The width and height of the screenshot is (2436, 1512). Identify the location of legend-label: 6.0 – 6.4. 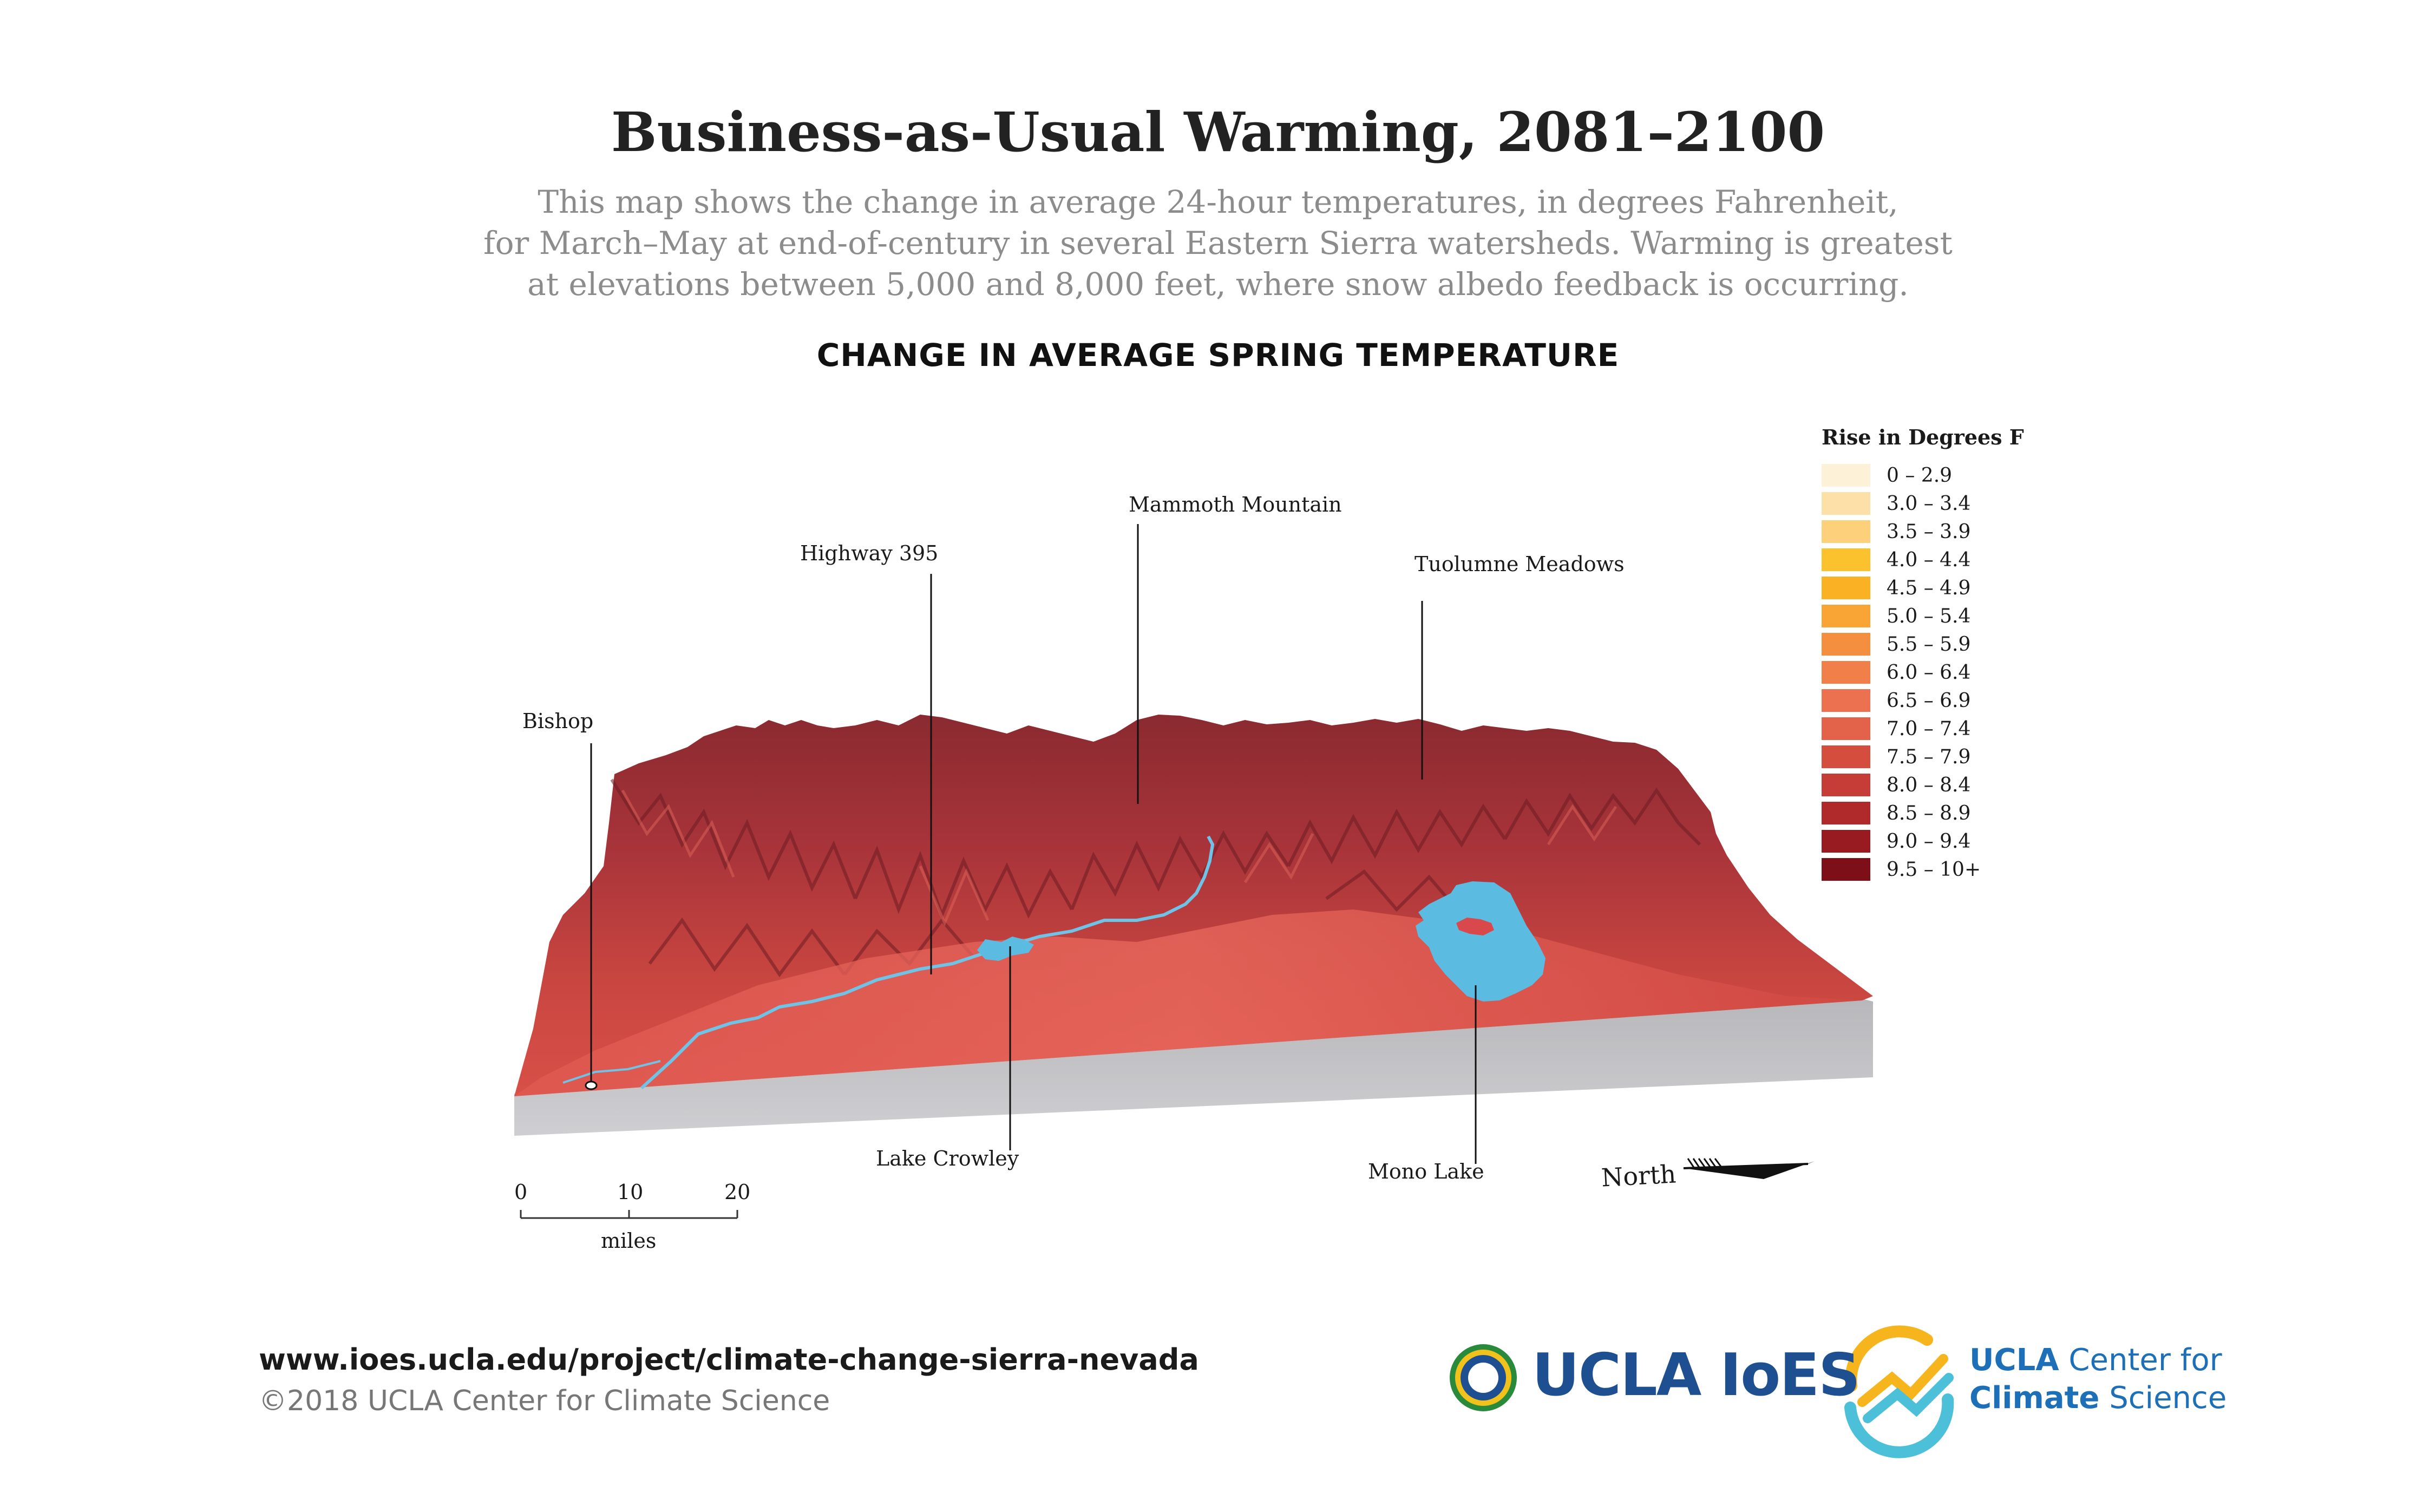
(1929, 672).